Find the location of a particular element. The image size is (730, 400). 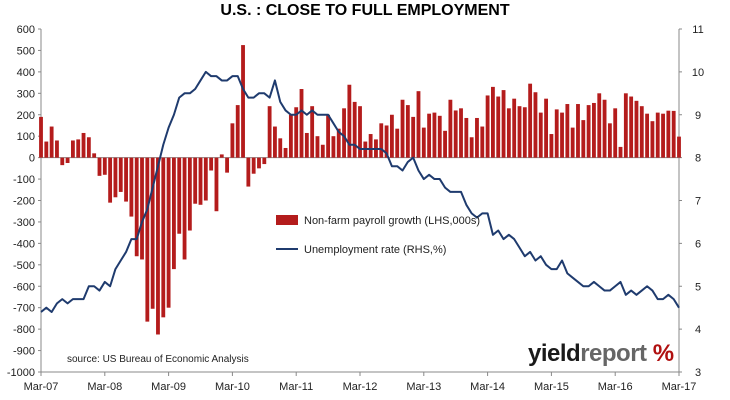

legend-label-bars: Non-farm payroll growth (LHS,000s) is located at coordinates (392, 221).